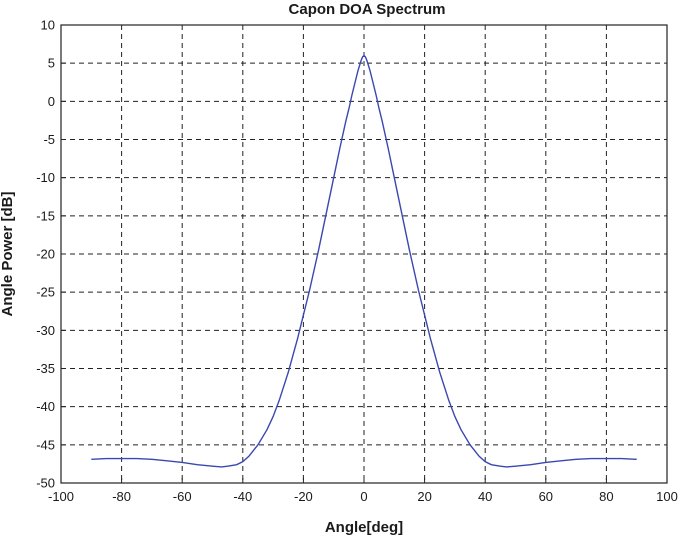 This screenshot has height=540, width=679. What do you see at coordinates (45, 292) in the screenshot?
I see `y-tick-label: -25` at bounding box center [45, 292].